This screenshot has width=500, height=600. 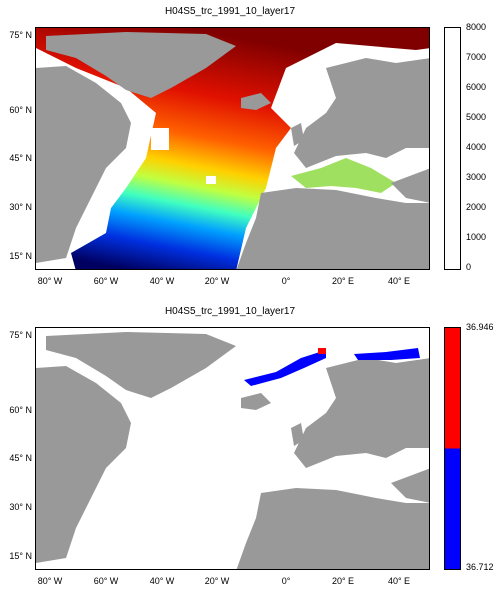 I want to click on top-land-uk, so click(x=297, y=134).